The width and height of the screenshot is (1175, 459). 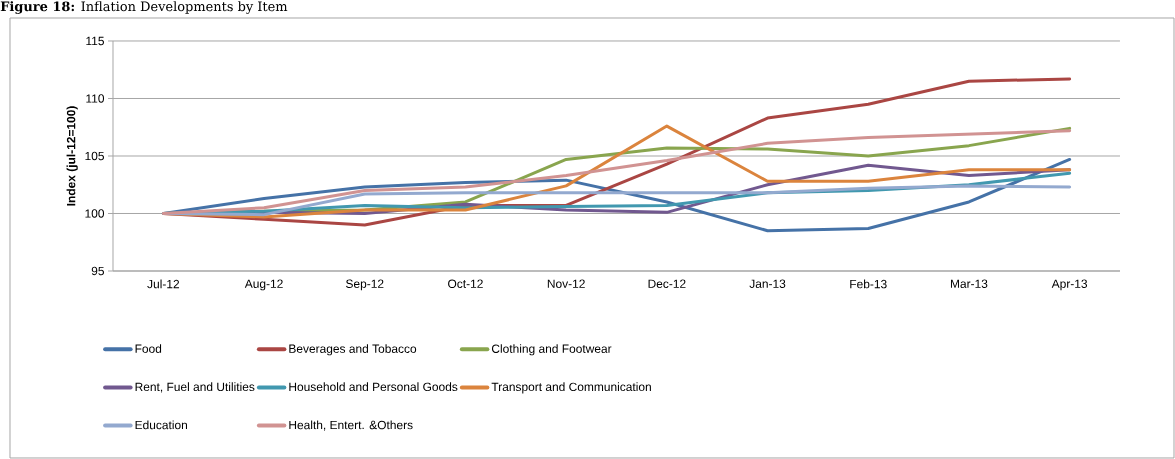 What do you see at coordinates (94, 156) in the screenshot?
I see `y-tick-label: 105` at bounding box center [94, 156].